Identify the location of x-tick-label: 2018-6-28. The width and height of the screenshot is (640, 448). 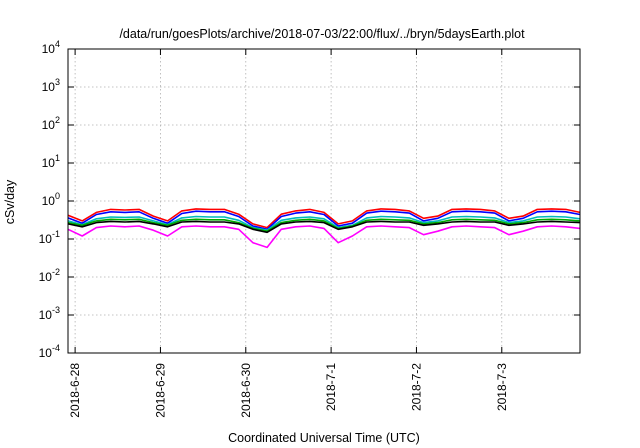
(75, 390).